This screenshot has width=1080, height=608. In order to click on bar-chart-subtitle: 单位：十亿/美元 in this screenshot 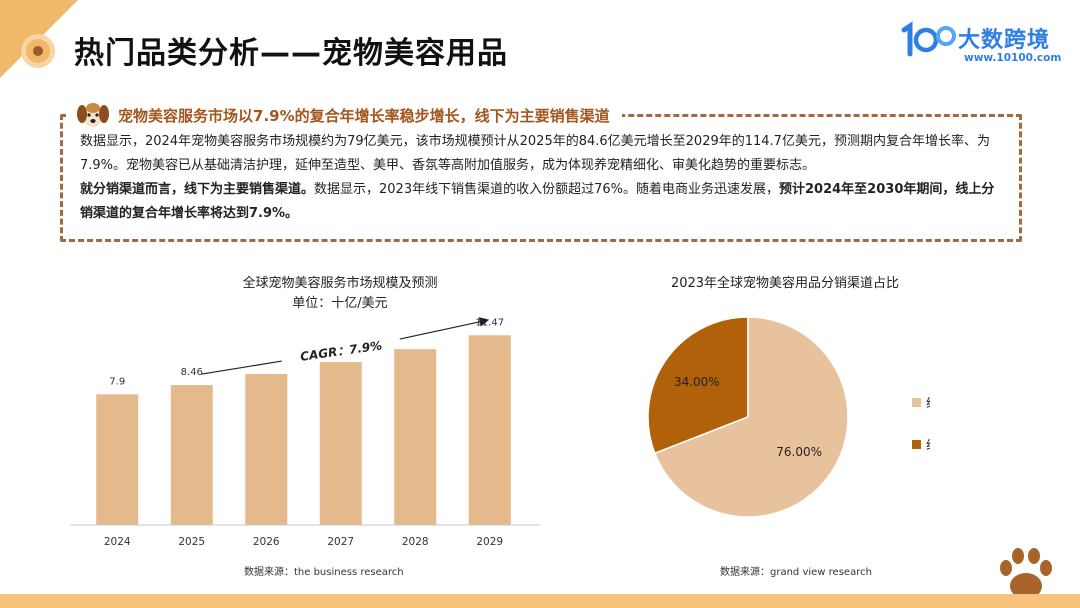, I will do `click(340, 303)`.